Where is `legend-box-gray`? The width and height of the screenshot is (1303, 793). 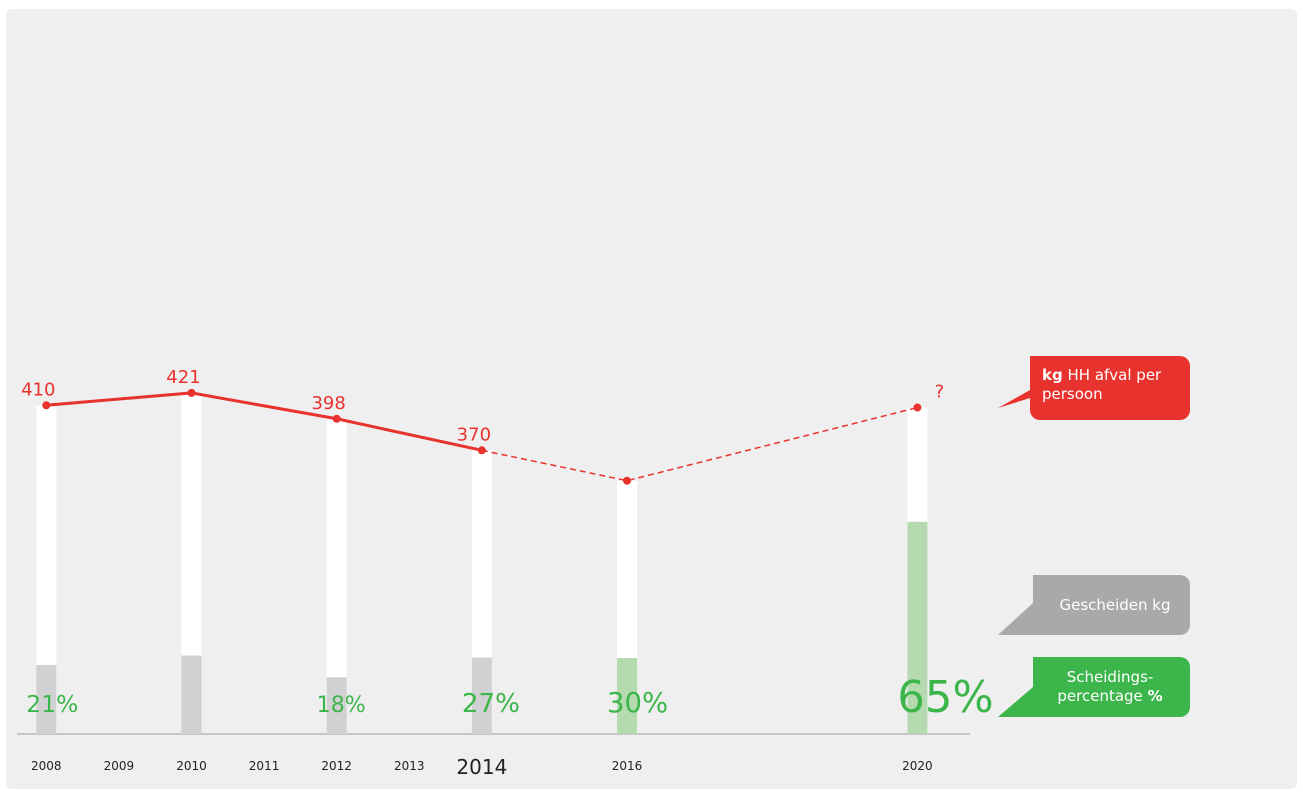
legend-box-gray is located at coordinates (1094, 605).